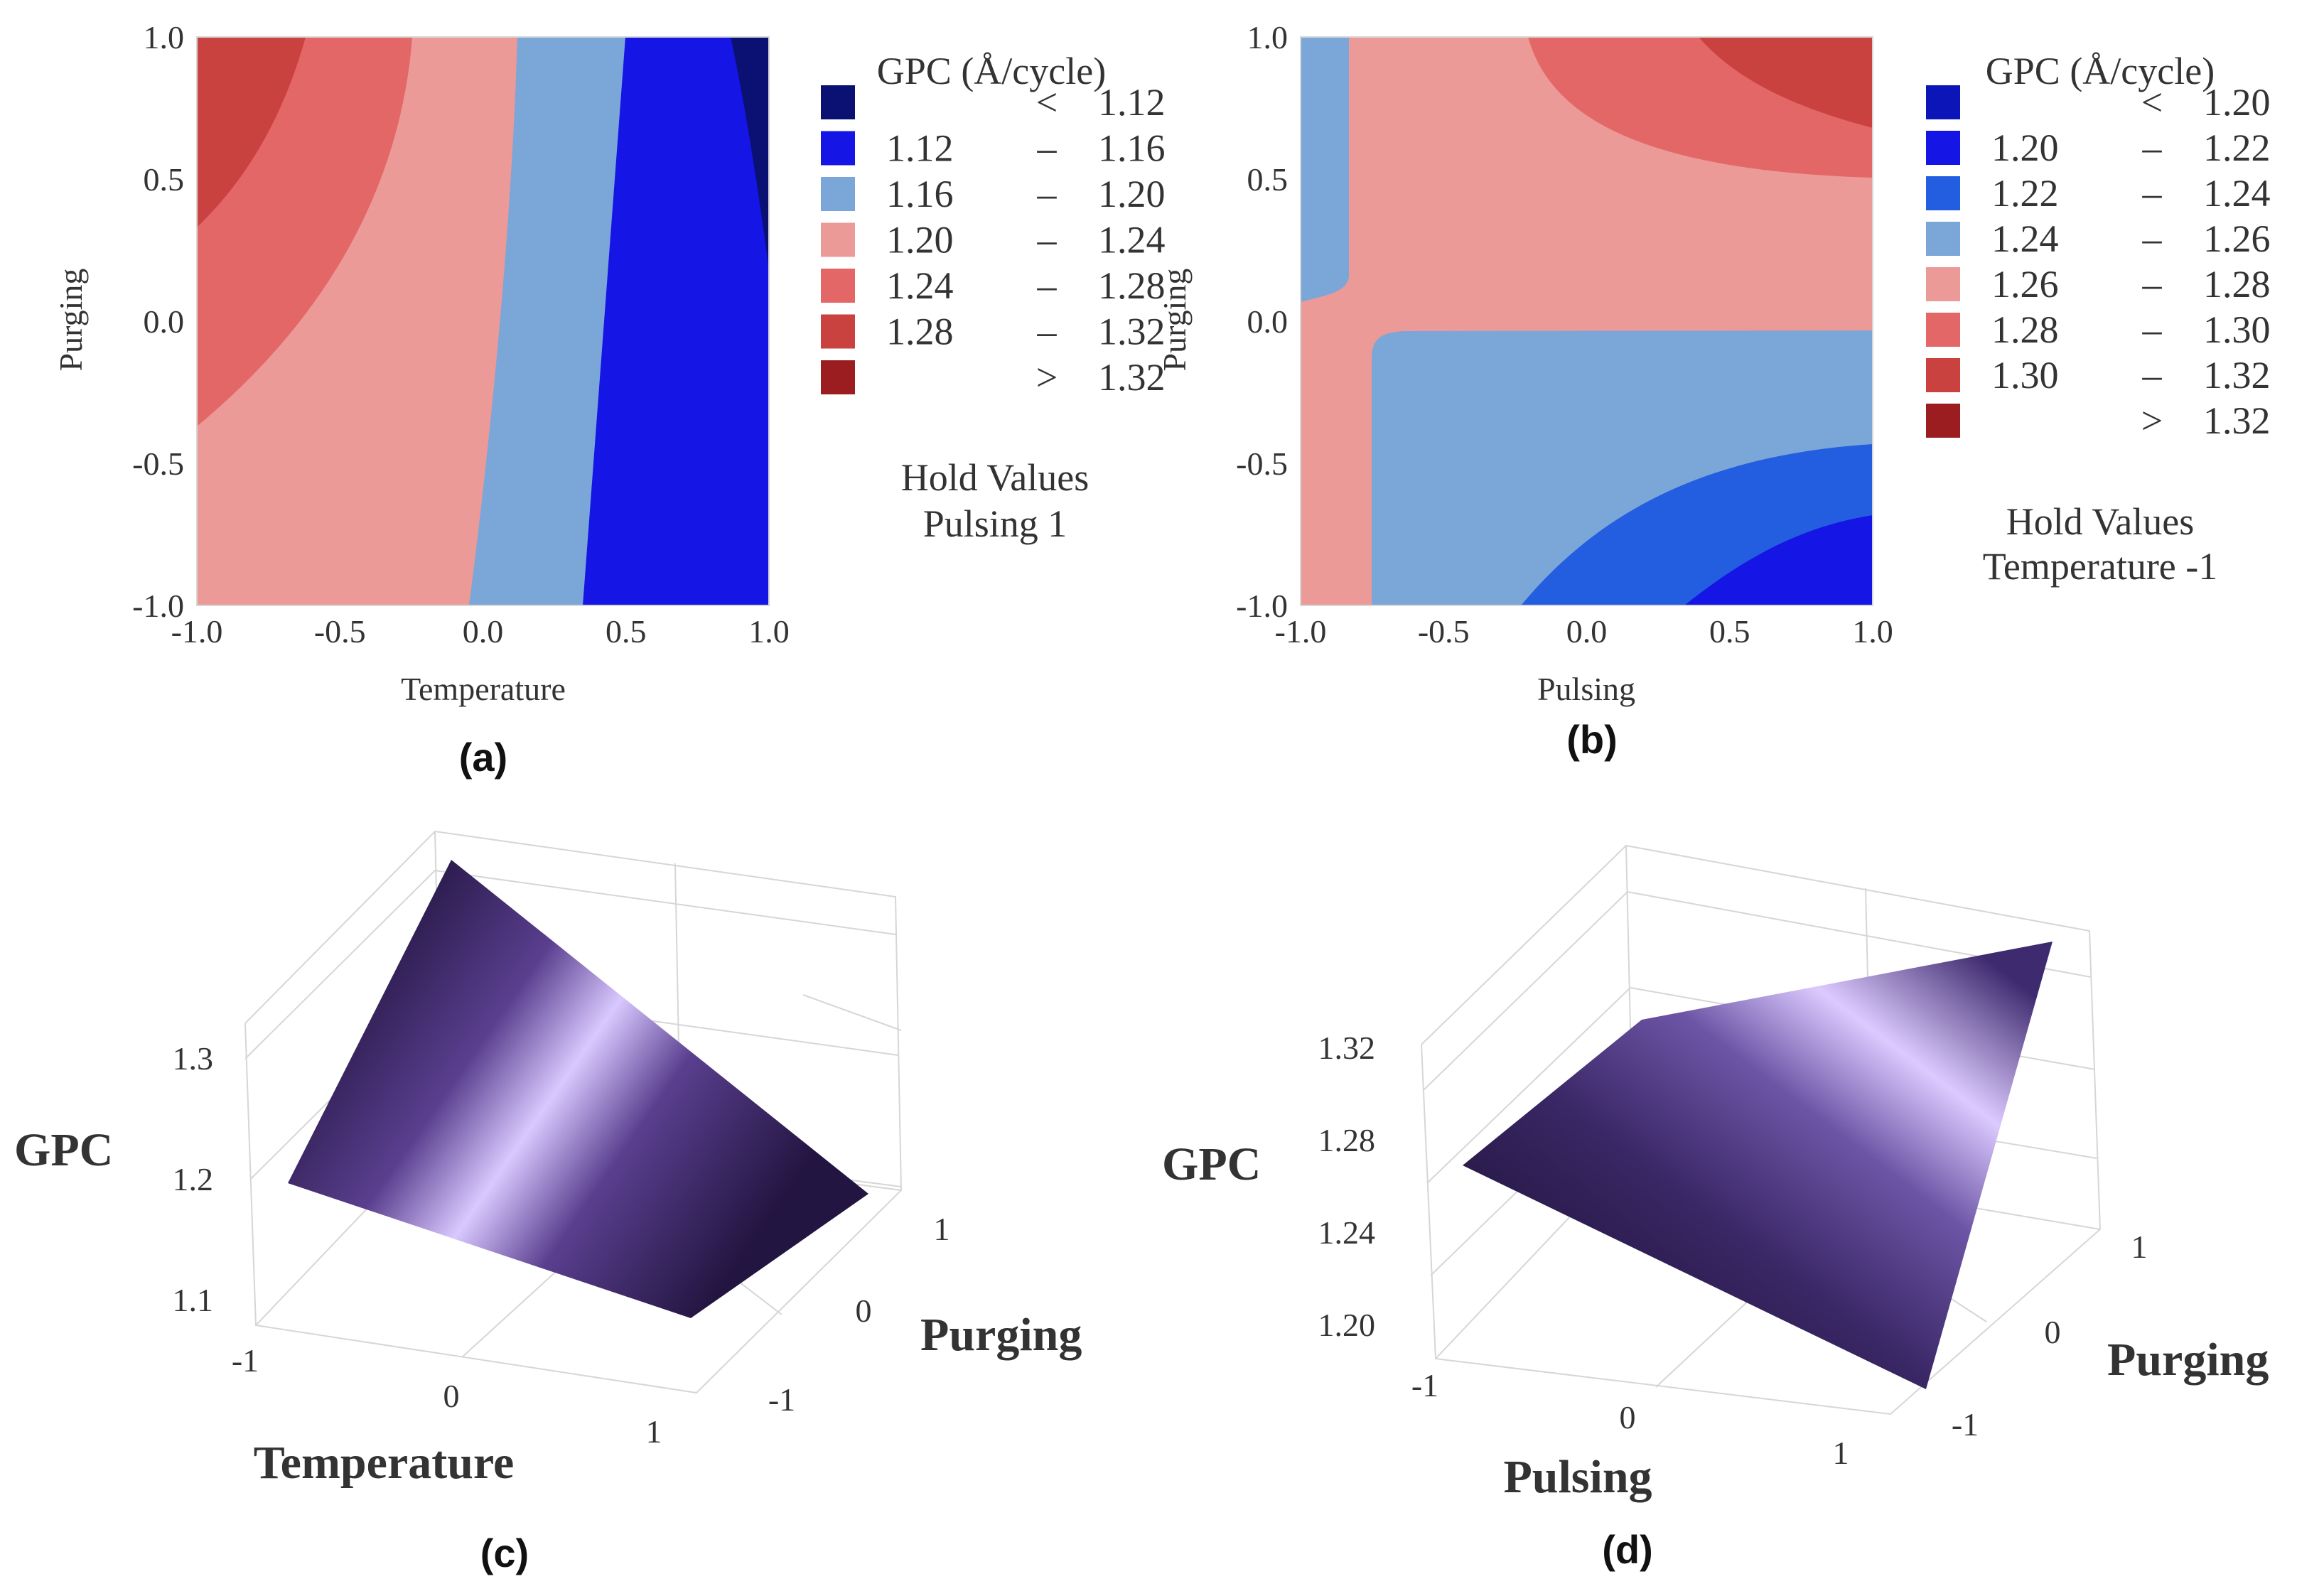  I want to click on a-hold-title: Hold Values, so click(995, 477).